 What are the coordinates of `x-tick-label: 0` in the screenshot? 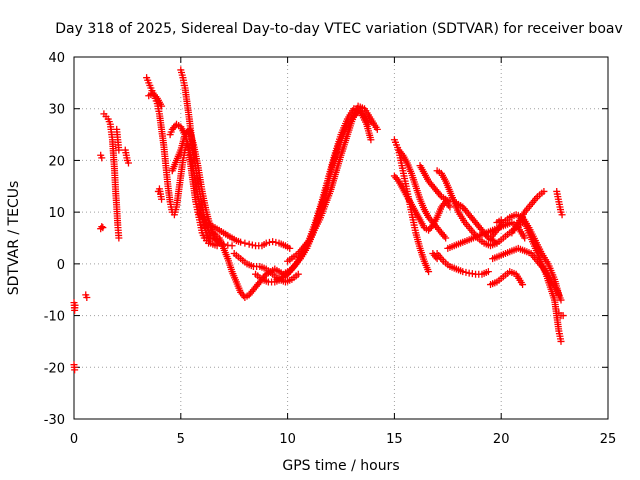 It's located at (74, 439).